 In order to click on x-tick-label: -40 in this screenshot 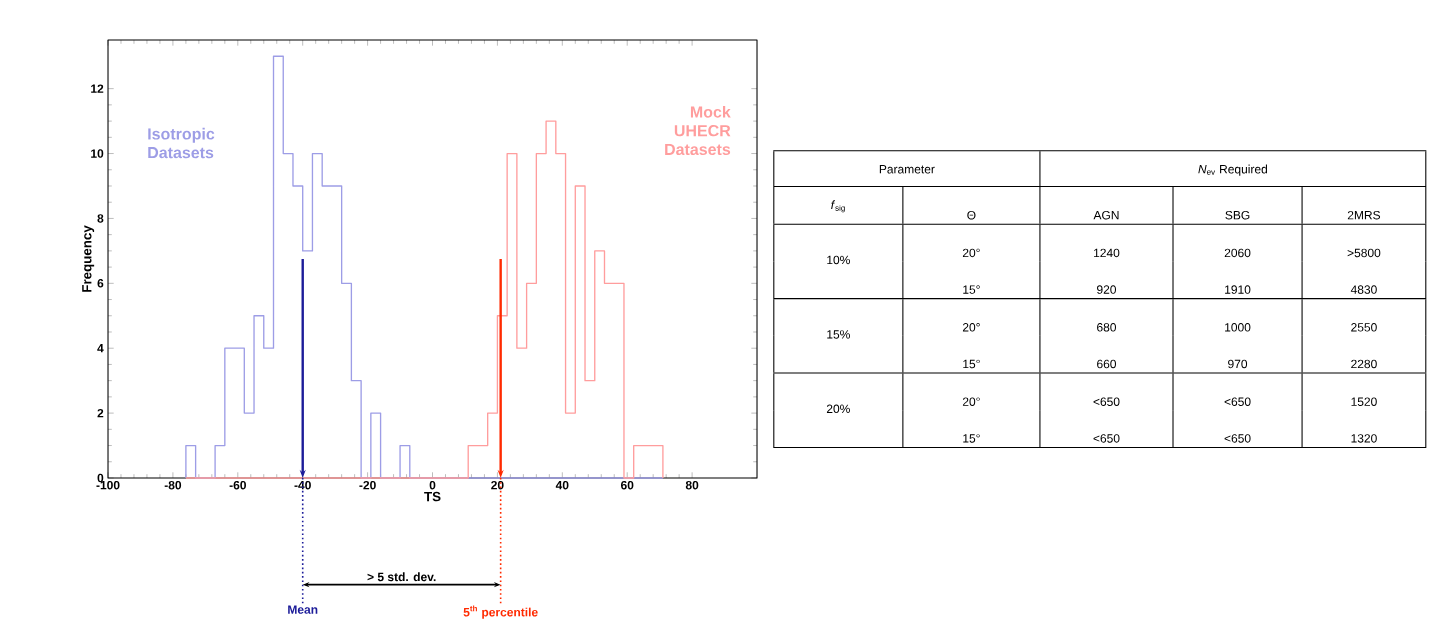, I will do `click(302, 485)`.